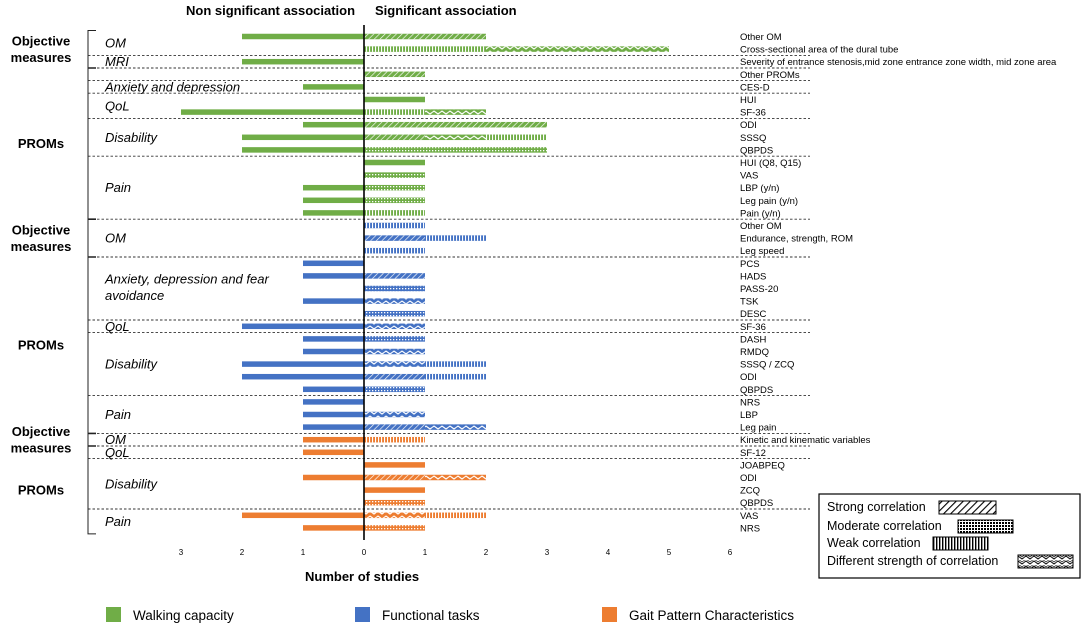 This screenshot has width=1084, height=633. What do you see at coordinates (748, 478) in the screenshot?
I see `row-label: ODI` at bounding box center [748, 478].